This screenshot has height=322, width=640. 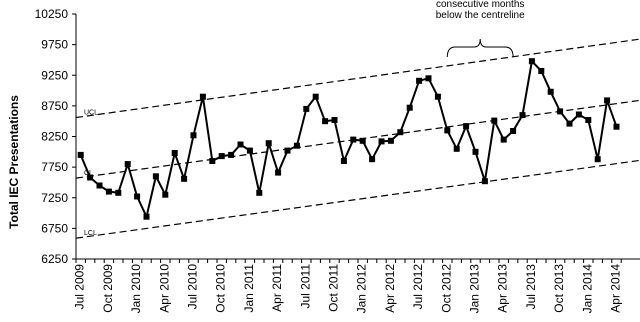 I want to click on x-tick-label: Apr 2011, so click(x=277, y=288).